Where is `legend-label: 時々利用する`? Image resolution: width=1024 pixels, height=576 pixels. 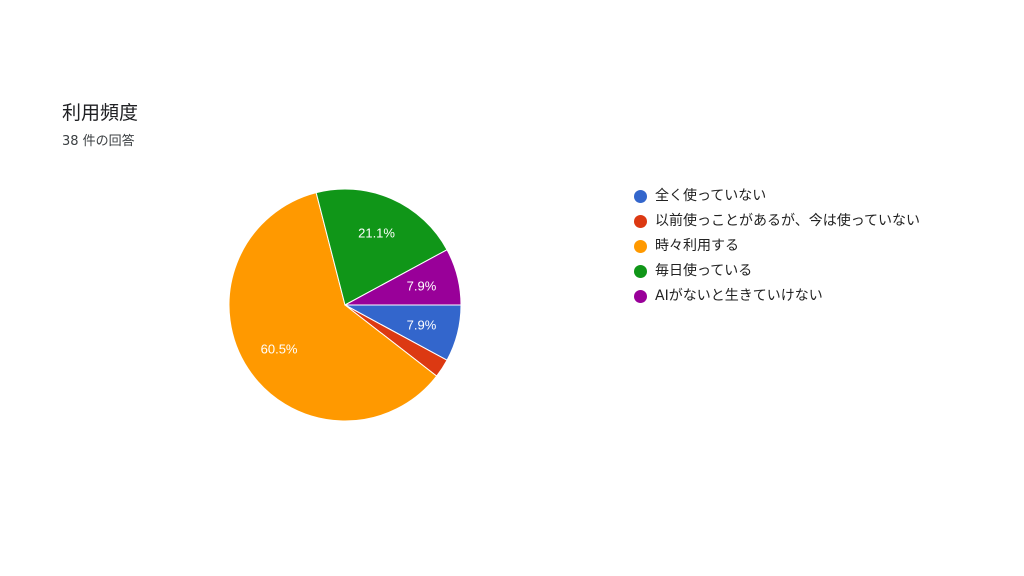 legend-label: 時々利用する is located at coordinates (697, 246).